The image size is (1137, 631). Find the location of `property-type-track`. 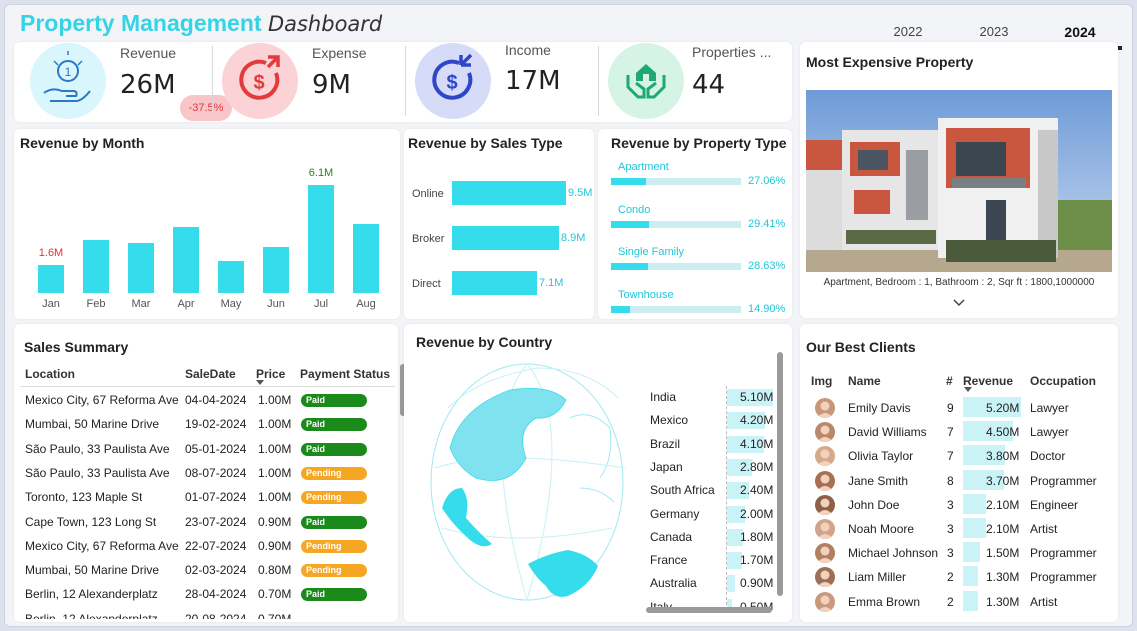

property-type-track is located at coordinates (676, 224).